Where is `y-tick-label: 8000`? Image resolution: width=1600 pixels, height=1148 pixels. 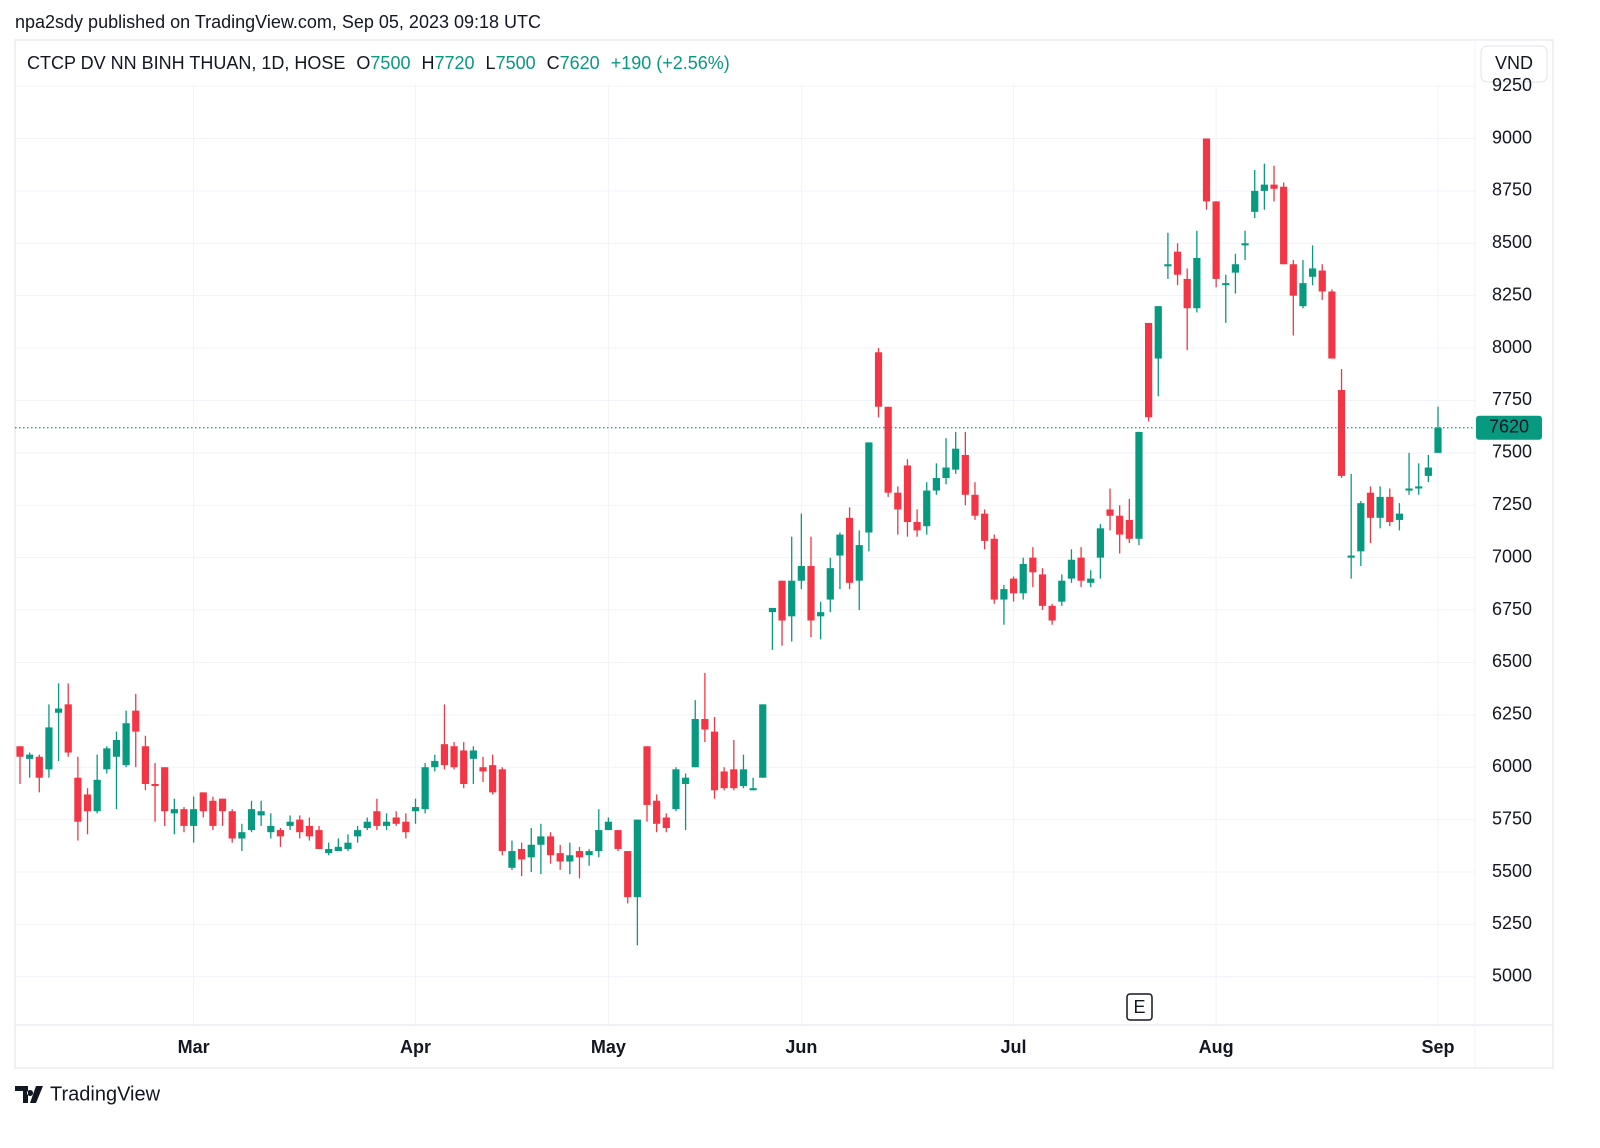 y-tick-label: 8000 is located at coordinates (1512, 347).